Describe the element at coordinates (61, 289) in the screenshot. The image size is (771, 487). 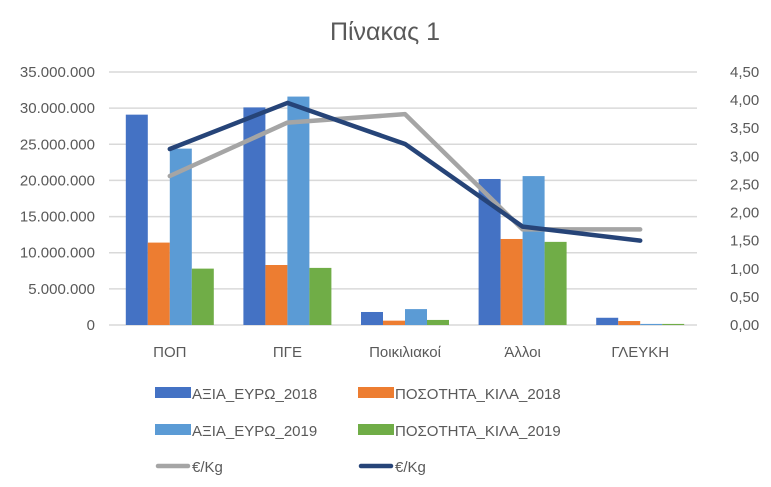
I see `primary-tick-label: 5.000.000` at that location.